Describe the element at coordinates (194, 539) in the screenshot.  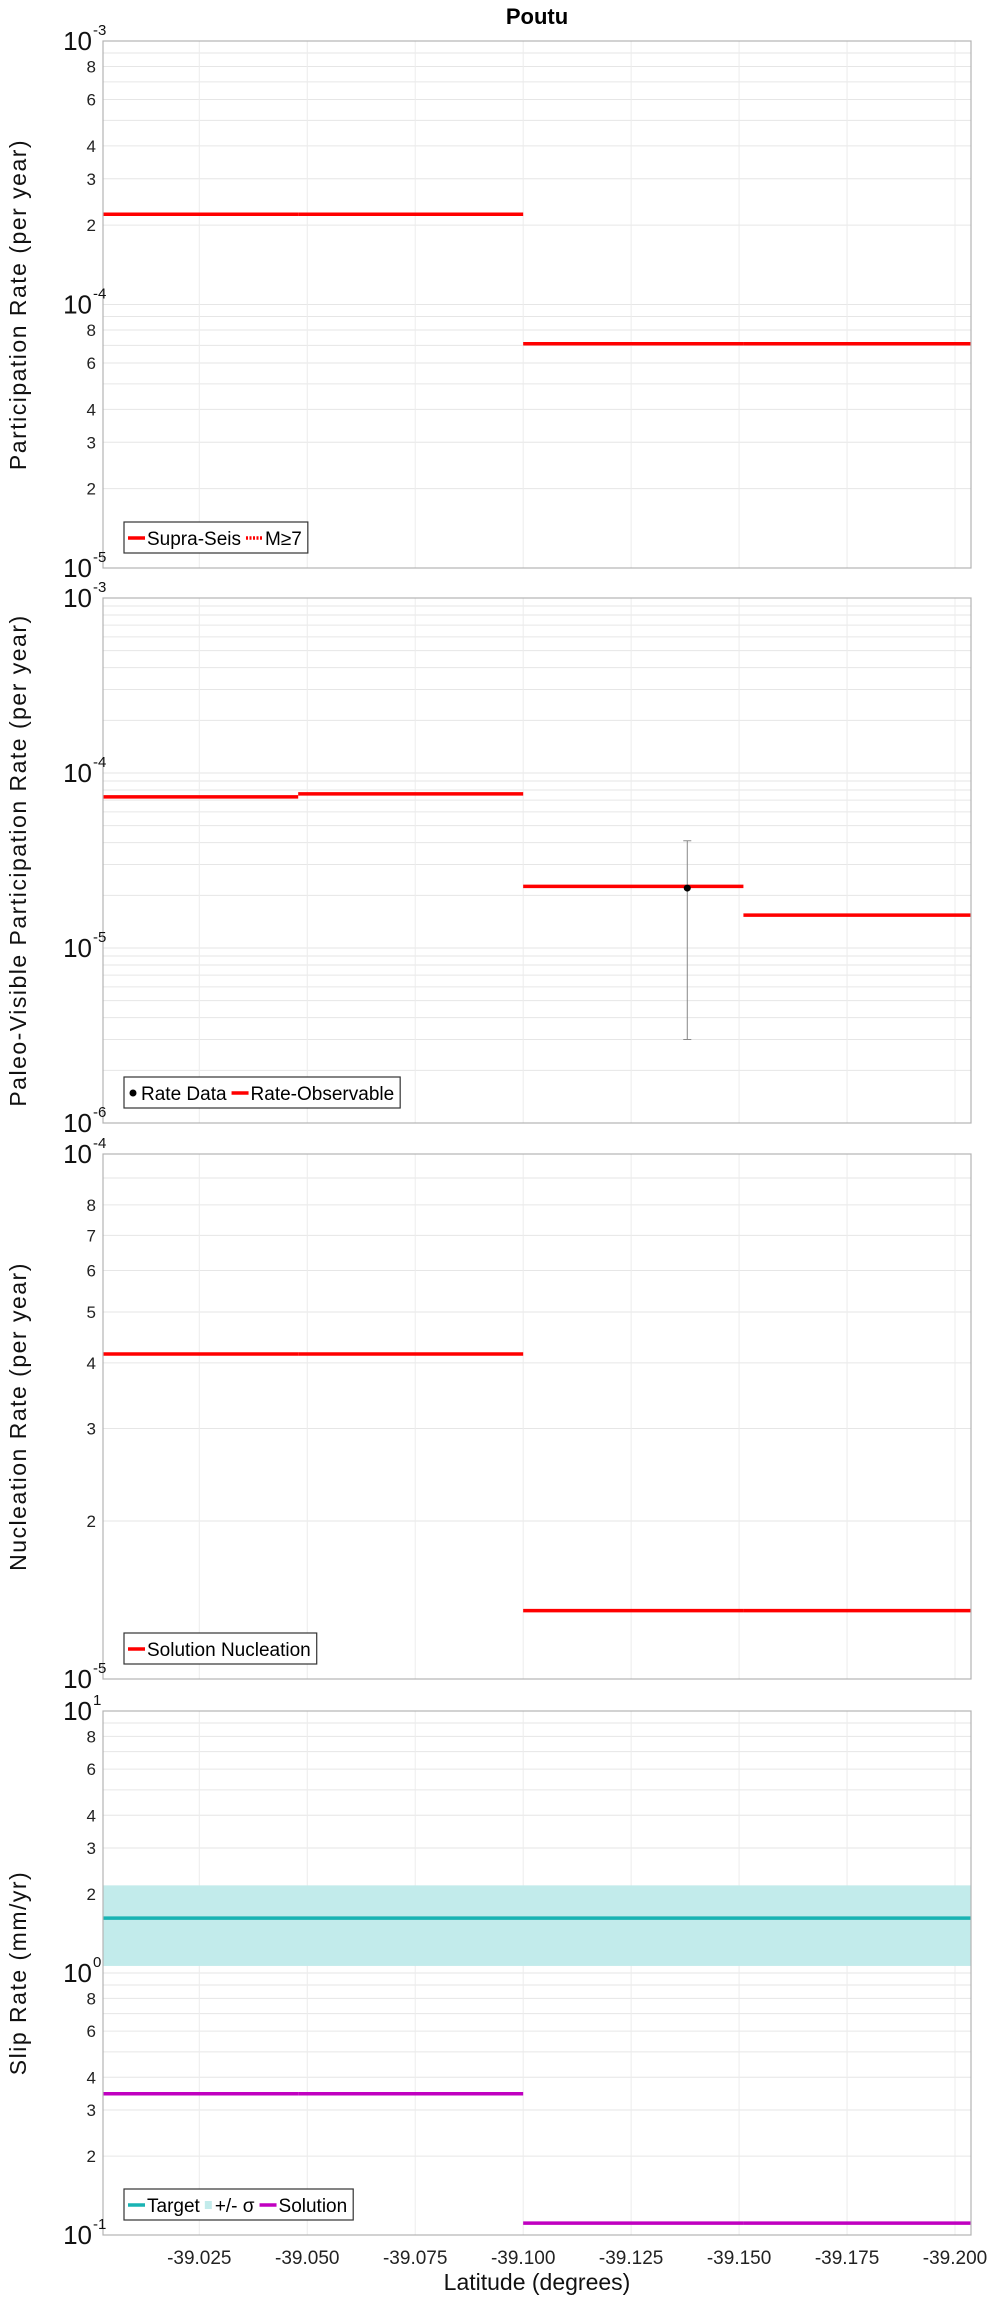
I see `legend-label: Supra-Seis` at that location.